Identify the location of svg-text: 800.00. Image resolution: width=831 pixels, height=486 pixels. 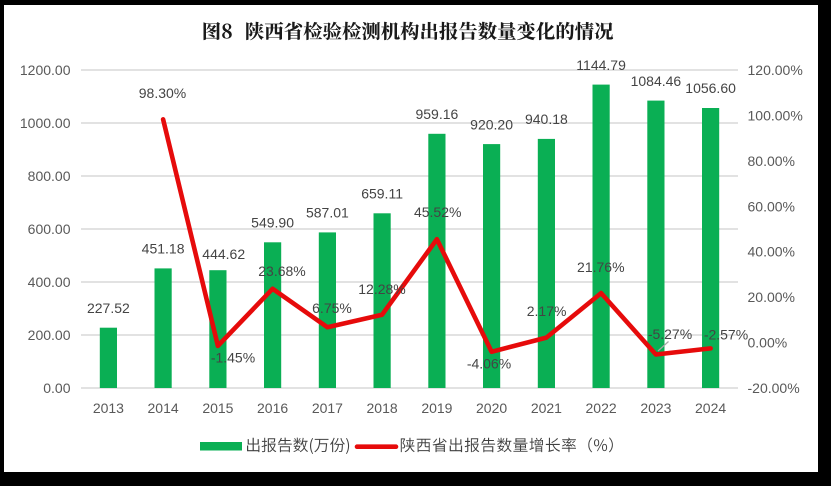
(49, 176).